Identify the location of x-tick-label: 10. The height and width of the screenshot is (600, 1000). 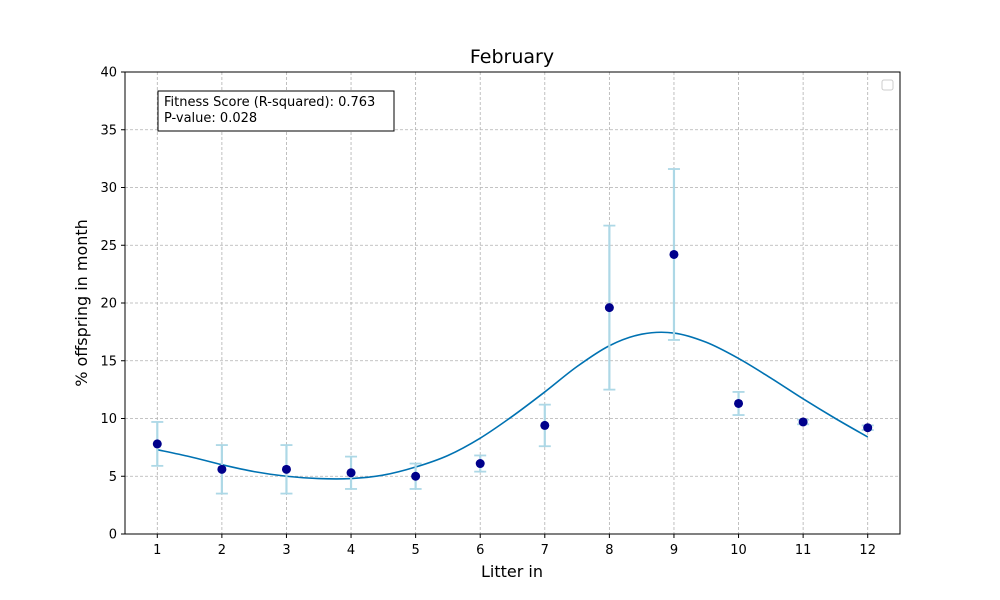
(738, 550).